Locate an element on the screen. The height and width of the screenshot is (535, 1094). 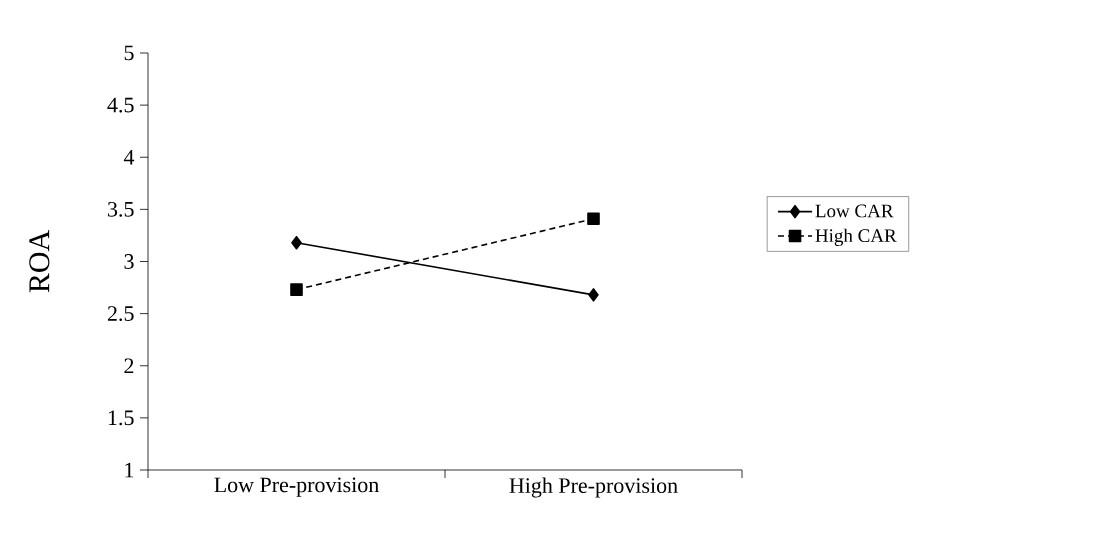
legend-label: High CAR is located at coordinates (856, 237).